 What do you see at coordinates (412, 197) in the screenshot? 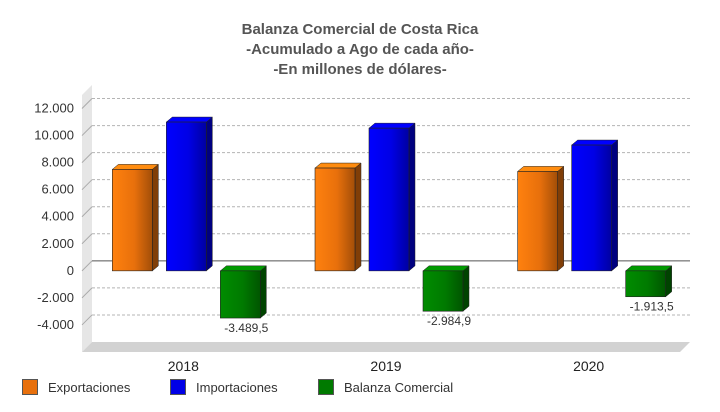
I see `bar-side-importaciones-2019` at bounding box center [412, 197].